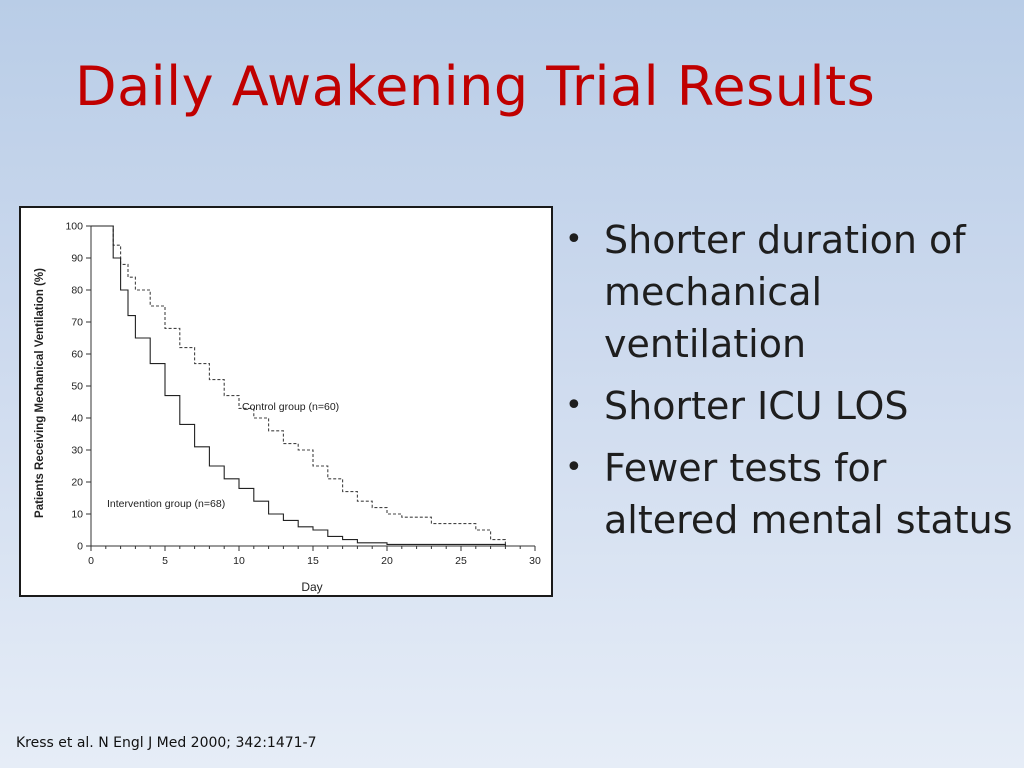  What do you see at coordinates (313, 561) in the screenshot?
I see `x-tick-label: 15` at bounding box center [313, 561].